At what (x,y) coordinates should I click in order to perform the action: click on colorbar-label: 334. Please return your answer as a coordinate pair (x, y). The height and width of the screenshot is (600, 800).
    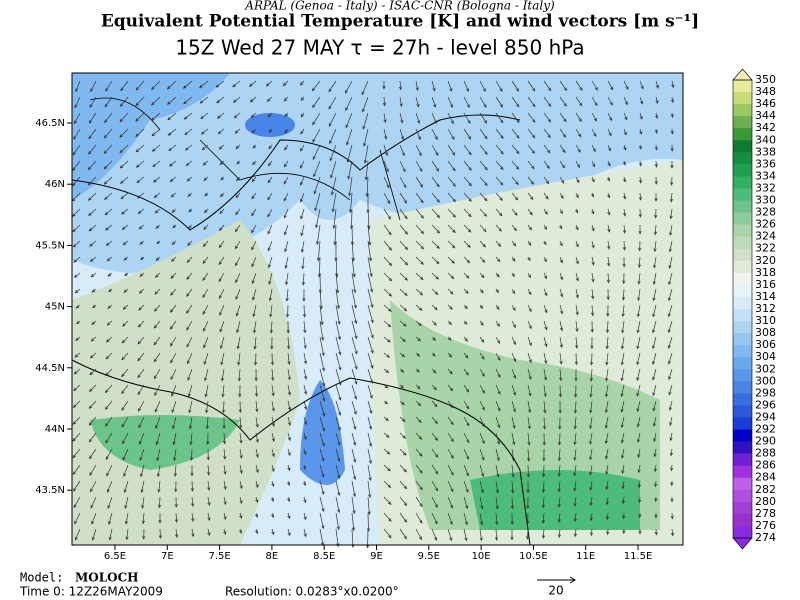
    Looking at the image, I should click on (765, 175).